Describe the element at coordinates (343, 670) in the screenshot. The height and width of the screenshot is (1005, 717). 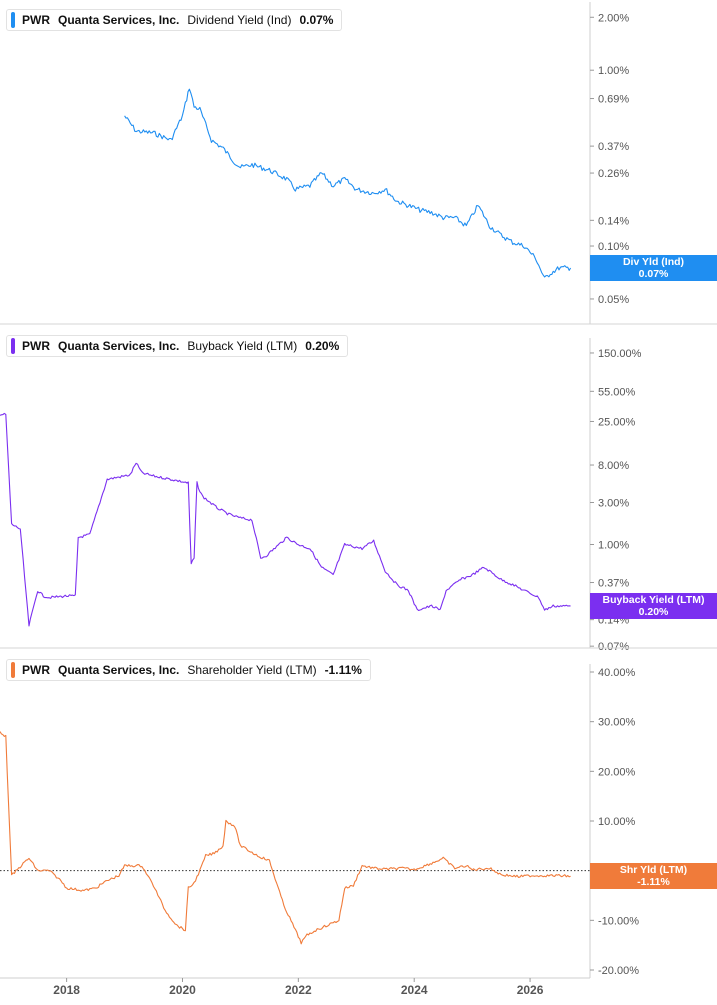
I see `legend-value: -1.11%` at that location.